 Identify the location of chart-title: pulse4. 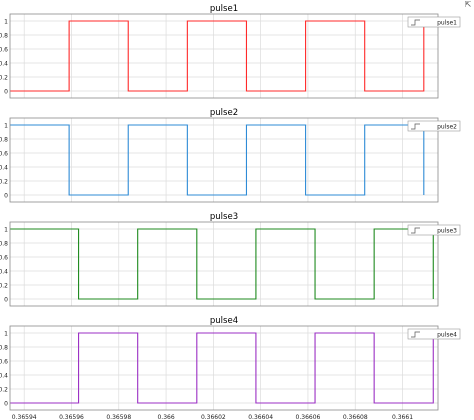
(224, 321).